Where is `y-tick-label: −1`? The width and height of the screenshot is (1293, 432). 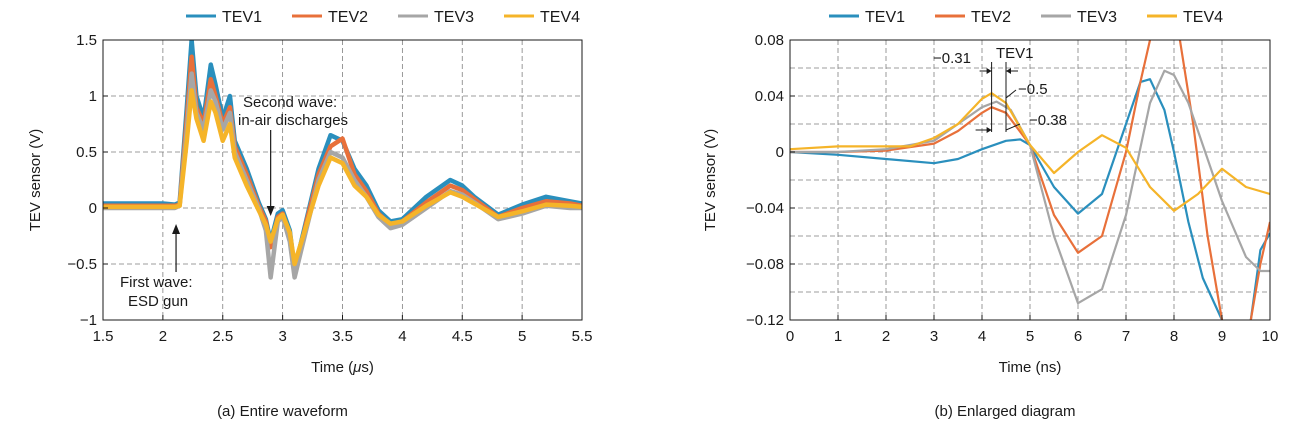
y-tick-label: −1 is located at coordinates (88, 320).